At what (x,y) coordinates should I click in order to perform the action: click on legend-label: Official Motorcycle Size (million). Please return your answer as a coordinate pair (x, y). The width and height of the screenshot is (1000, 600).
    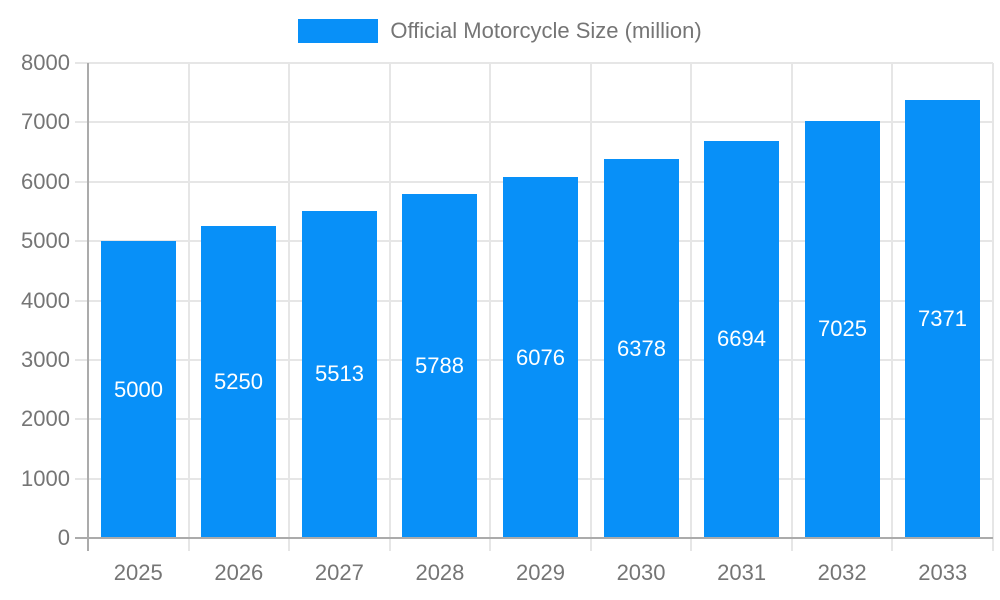
    Looking at the image, I should click on (546, 30).